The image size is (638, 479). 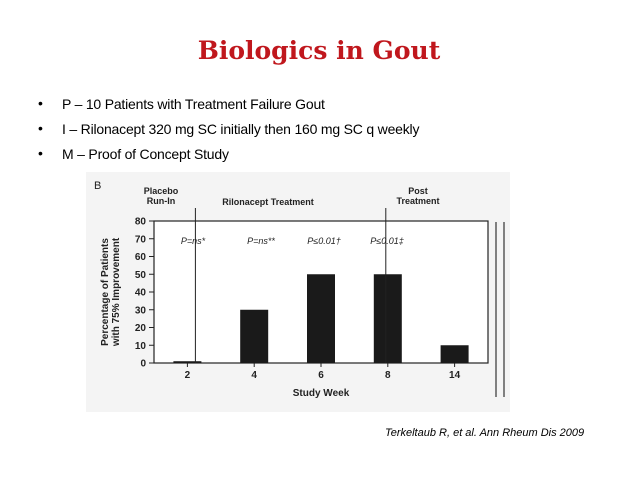 I want to click on x-tick-label: 6, so click(x=321, y=375).